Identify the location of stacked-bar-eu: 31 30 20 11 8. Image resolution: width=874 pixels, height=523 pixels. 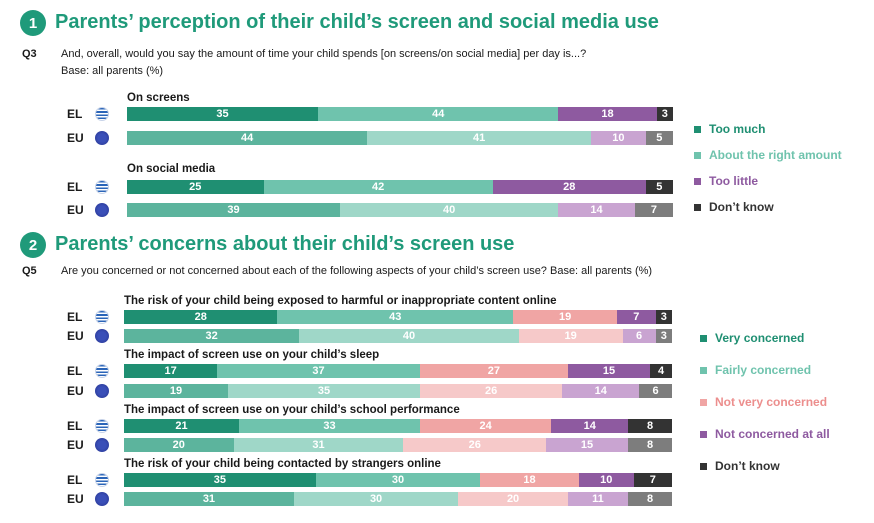
(398, 499).